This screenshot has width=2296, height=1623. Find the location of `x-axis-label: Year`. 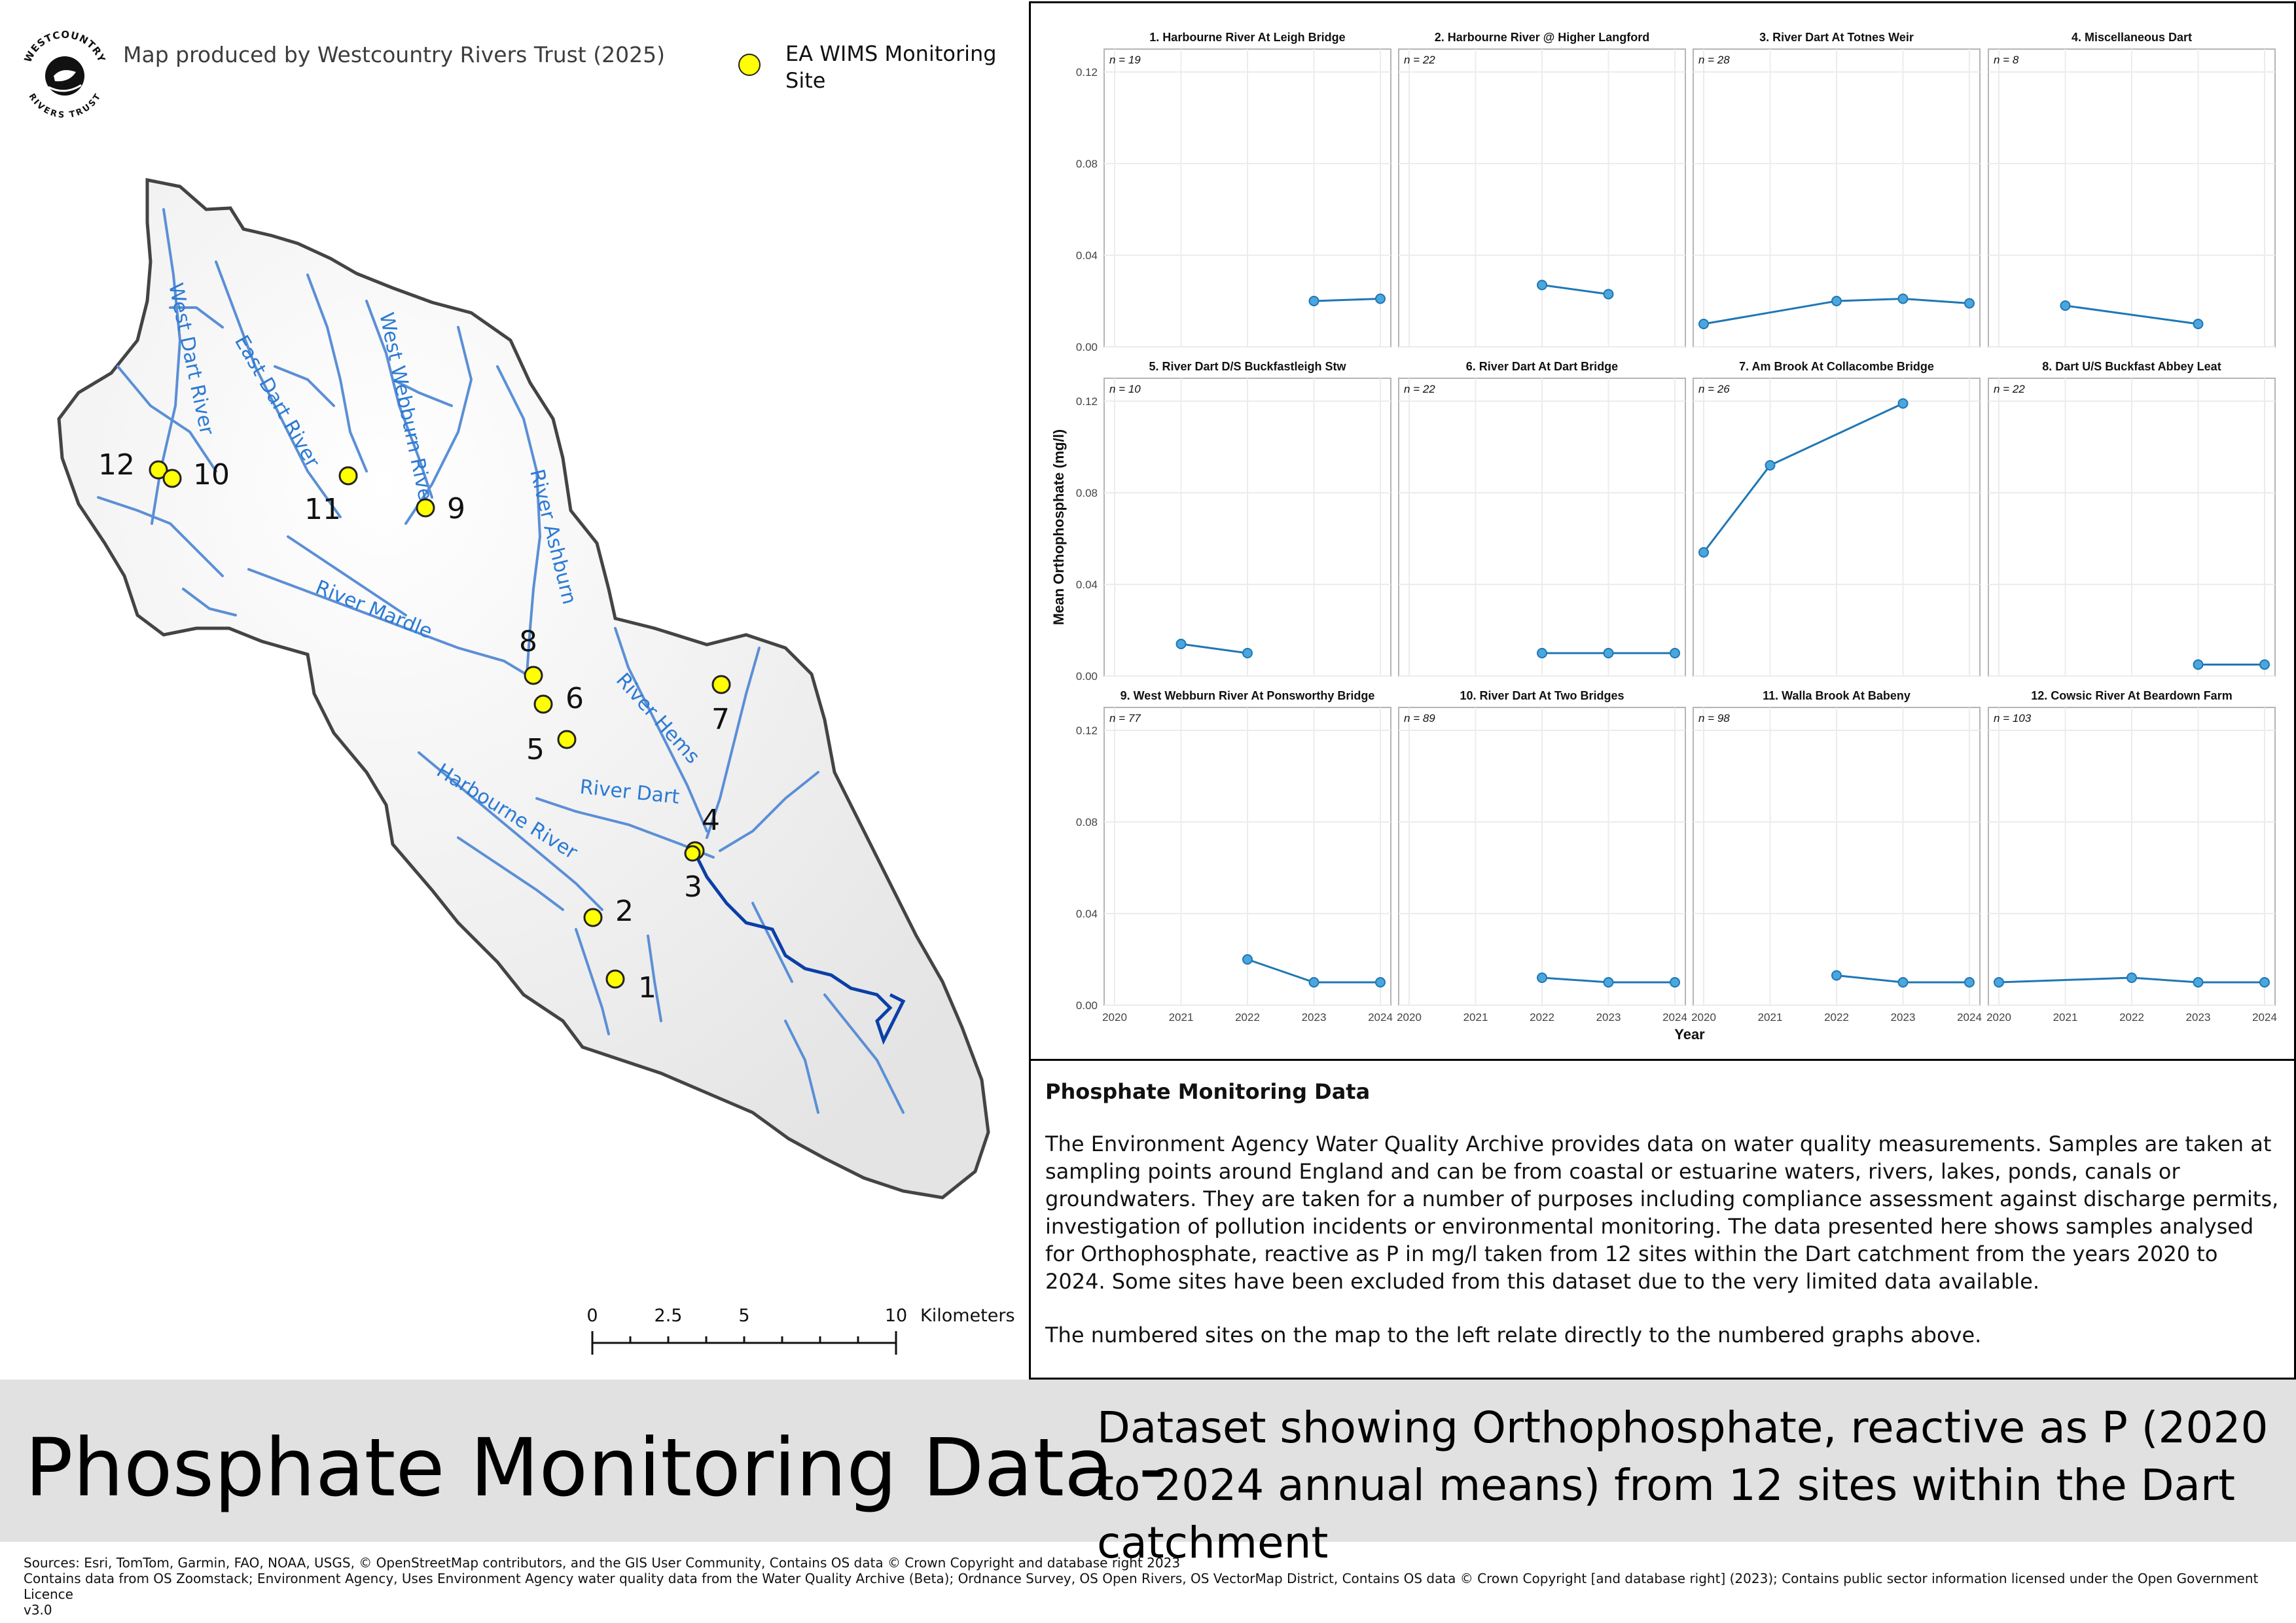

x-axis-label: Year is located at coordinates (1689, 1034).